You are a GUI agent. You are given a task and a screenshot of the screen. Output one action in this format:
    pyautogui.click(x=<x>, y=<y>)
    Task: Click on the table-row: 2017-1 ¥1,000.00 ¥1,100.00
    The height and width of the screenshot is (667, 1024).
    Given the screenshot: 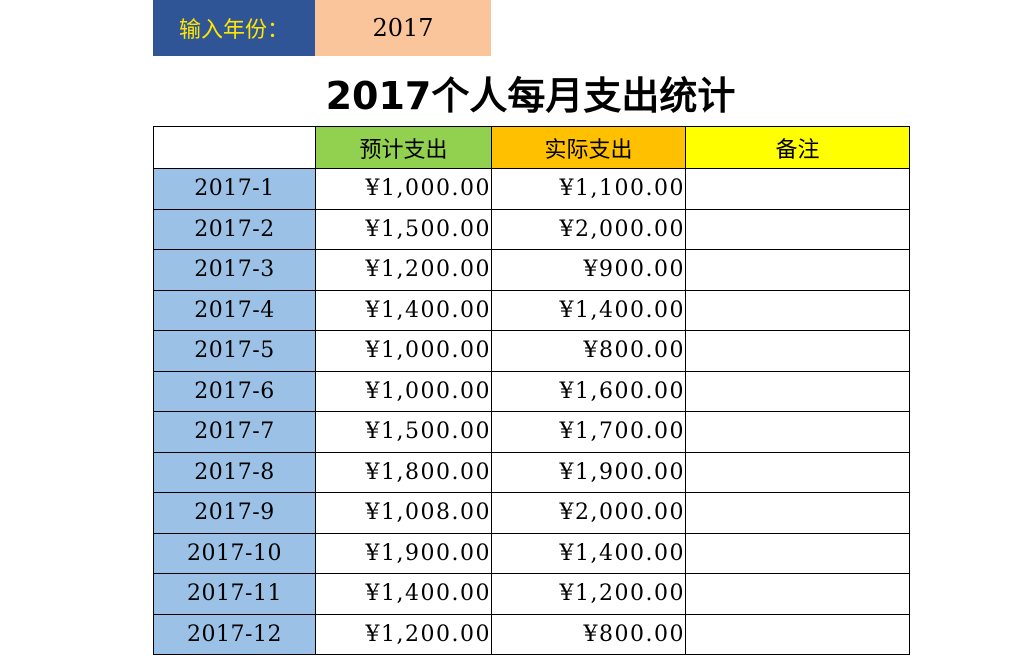 What is the action you would take?
    pyautogui.click(x=531, y=189)
    